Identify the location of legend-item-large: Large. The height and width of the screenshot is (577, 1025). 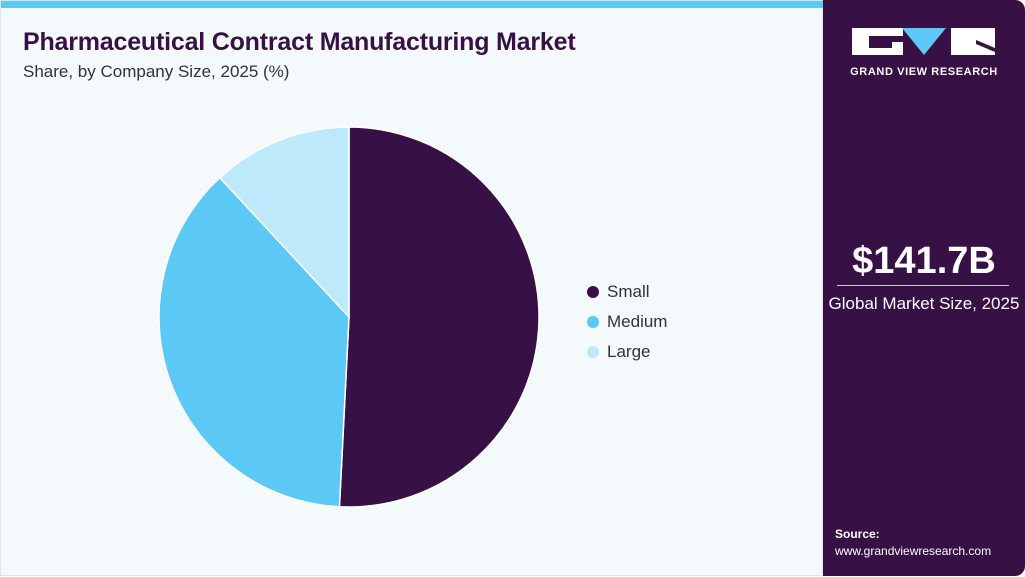
(627, 352).